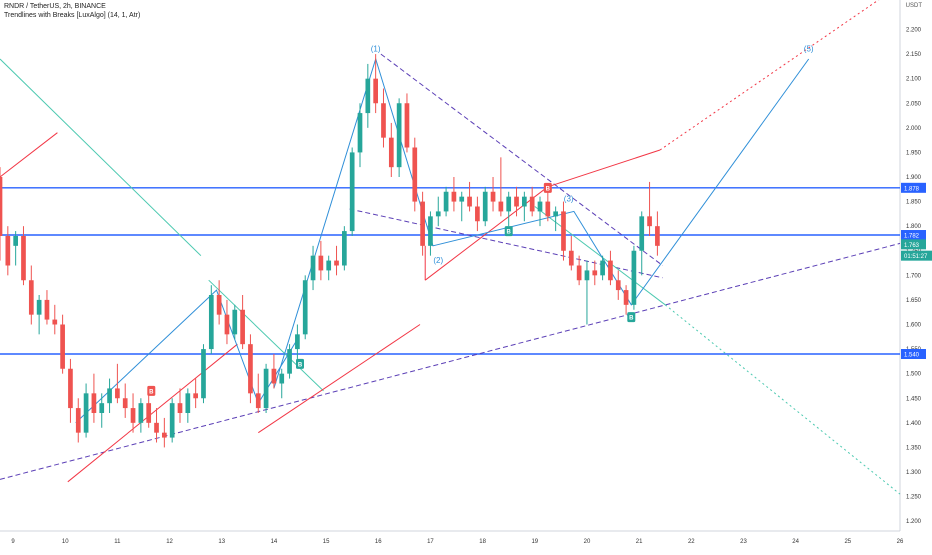 This screenshot has height=555, width=932. Describe the element at coordinates (65, 542) in the screenshot. I see `x-tick-label: 10` at that location.